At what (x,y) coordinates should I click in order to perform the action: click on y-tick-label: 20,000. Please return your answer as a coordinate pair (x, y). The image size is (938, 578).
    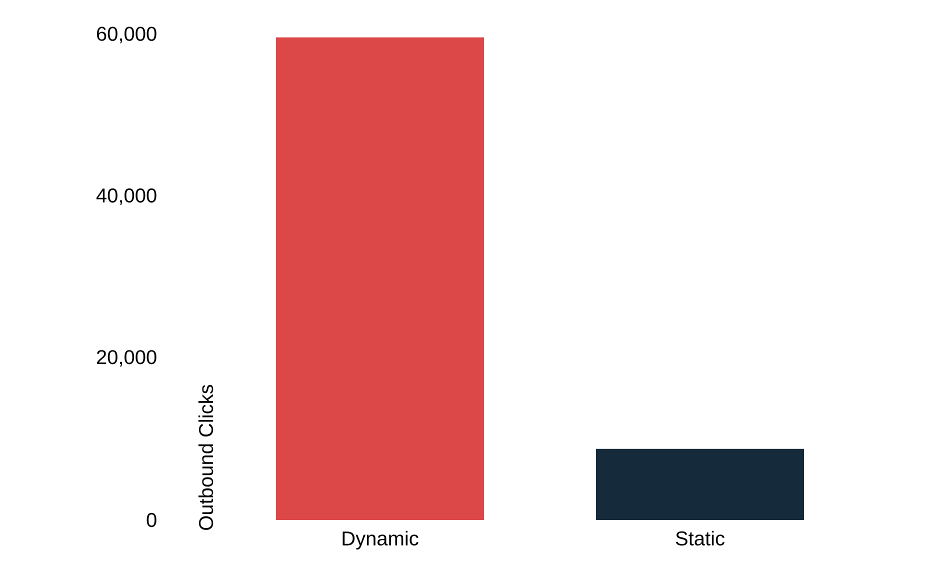
    Looking at the image, I should click on (126, 358).